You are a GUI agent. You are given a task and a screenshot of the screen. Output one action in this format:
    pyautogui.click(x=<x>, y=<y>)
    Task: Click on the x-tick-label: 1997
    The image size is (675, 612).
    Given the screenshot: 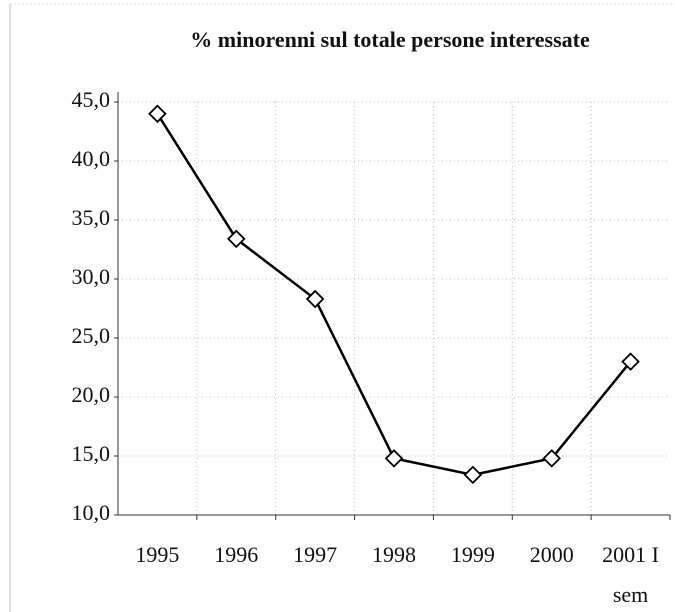 What is the action you would take?
    pyautogui.click(x=315, y=554)
    